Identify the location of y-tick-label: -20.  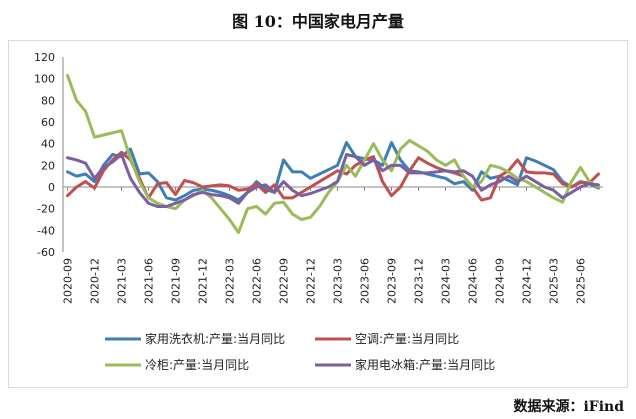
(46, 209).